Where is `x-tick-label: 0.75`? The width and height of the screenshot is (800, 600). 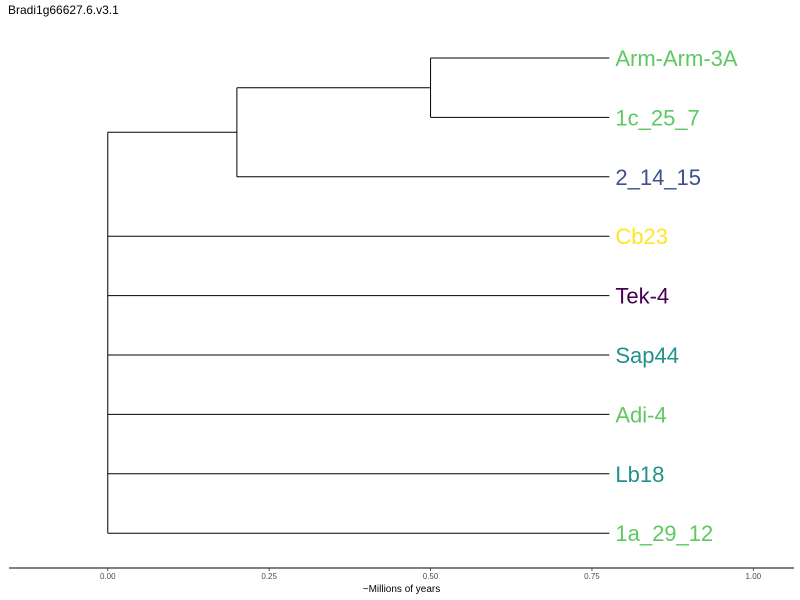 x-tick-label: 0.75 is located at coordinates (592, 576).